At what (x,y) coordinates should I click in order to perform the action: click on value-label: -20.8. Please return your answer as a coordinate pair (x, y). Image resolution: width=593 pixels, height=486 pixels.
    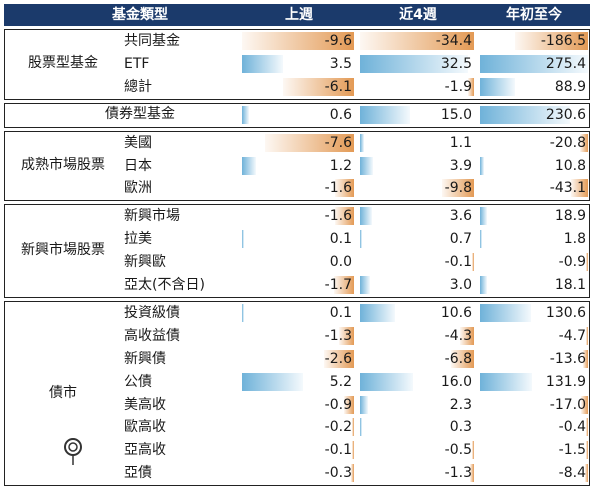
    Looking at the image, I should click on (567, 142).